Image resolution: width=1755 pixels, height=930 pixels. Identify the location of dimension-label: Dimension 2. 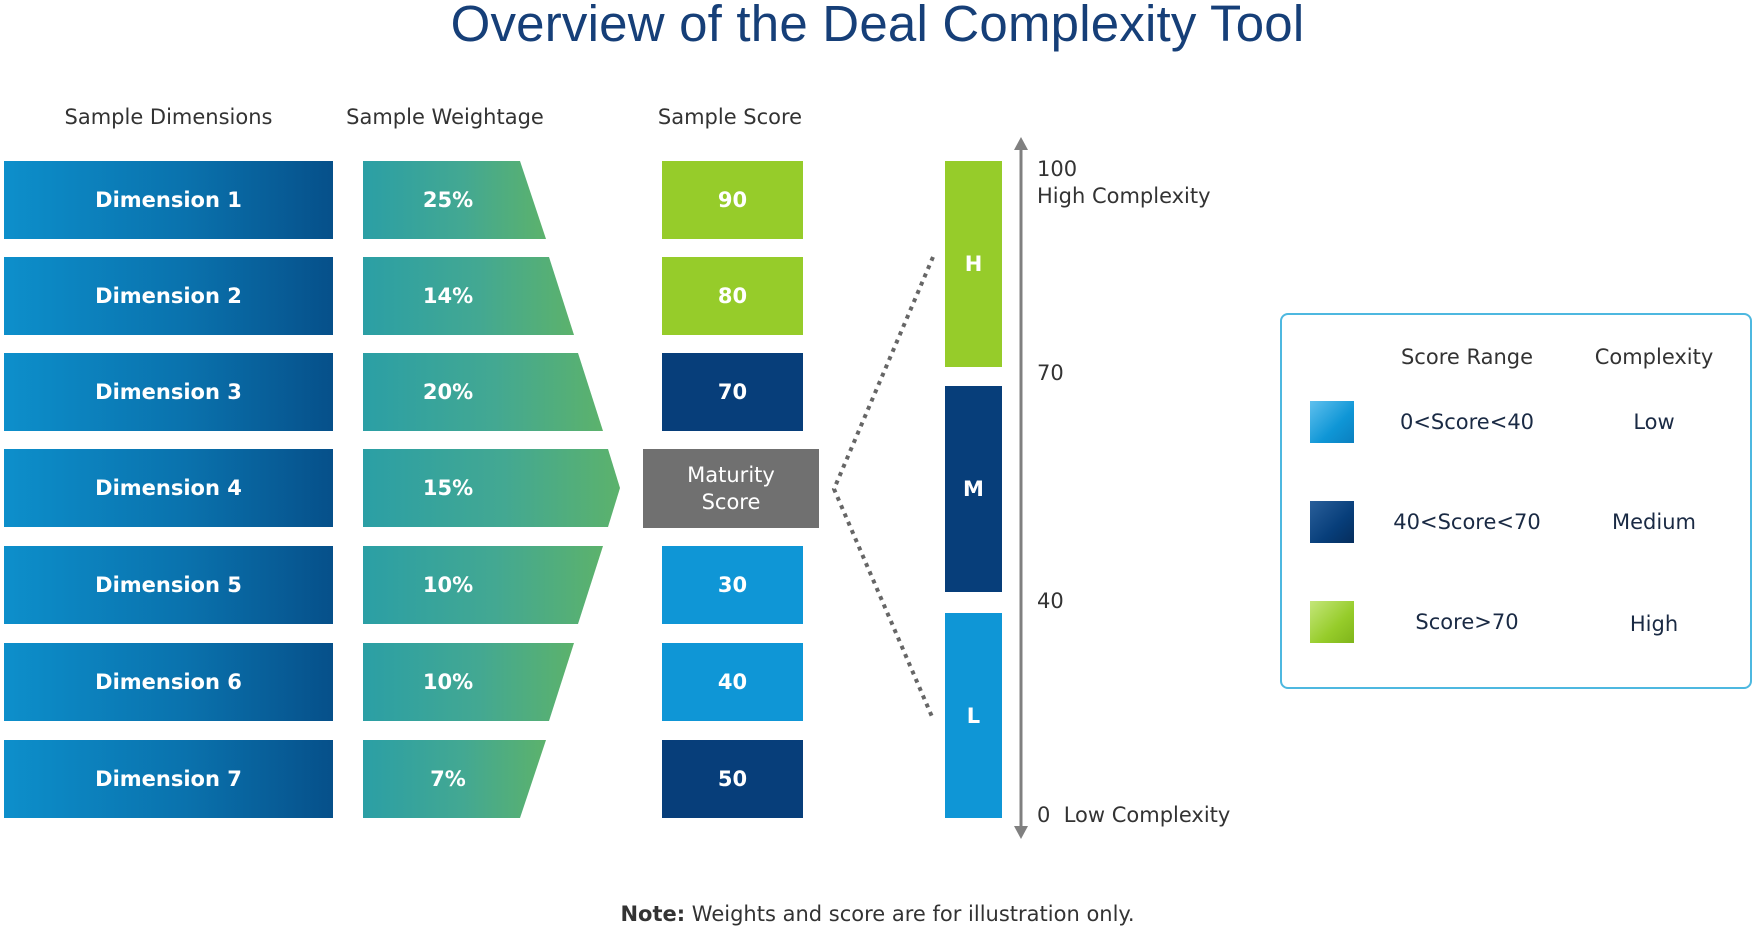
(168, 296).